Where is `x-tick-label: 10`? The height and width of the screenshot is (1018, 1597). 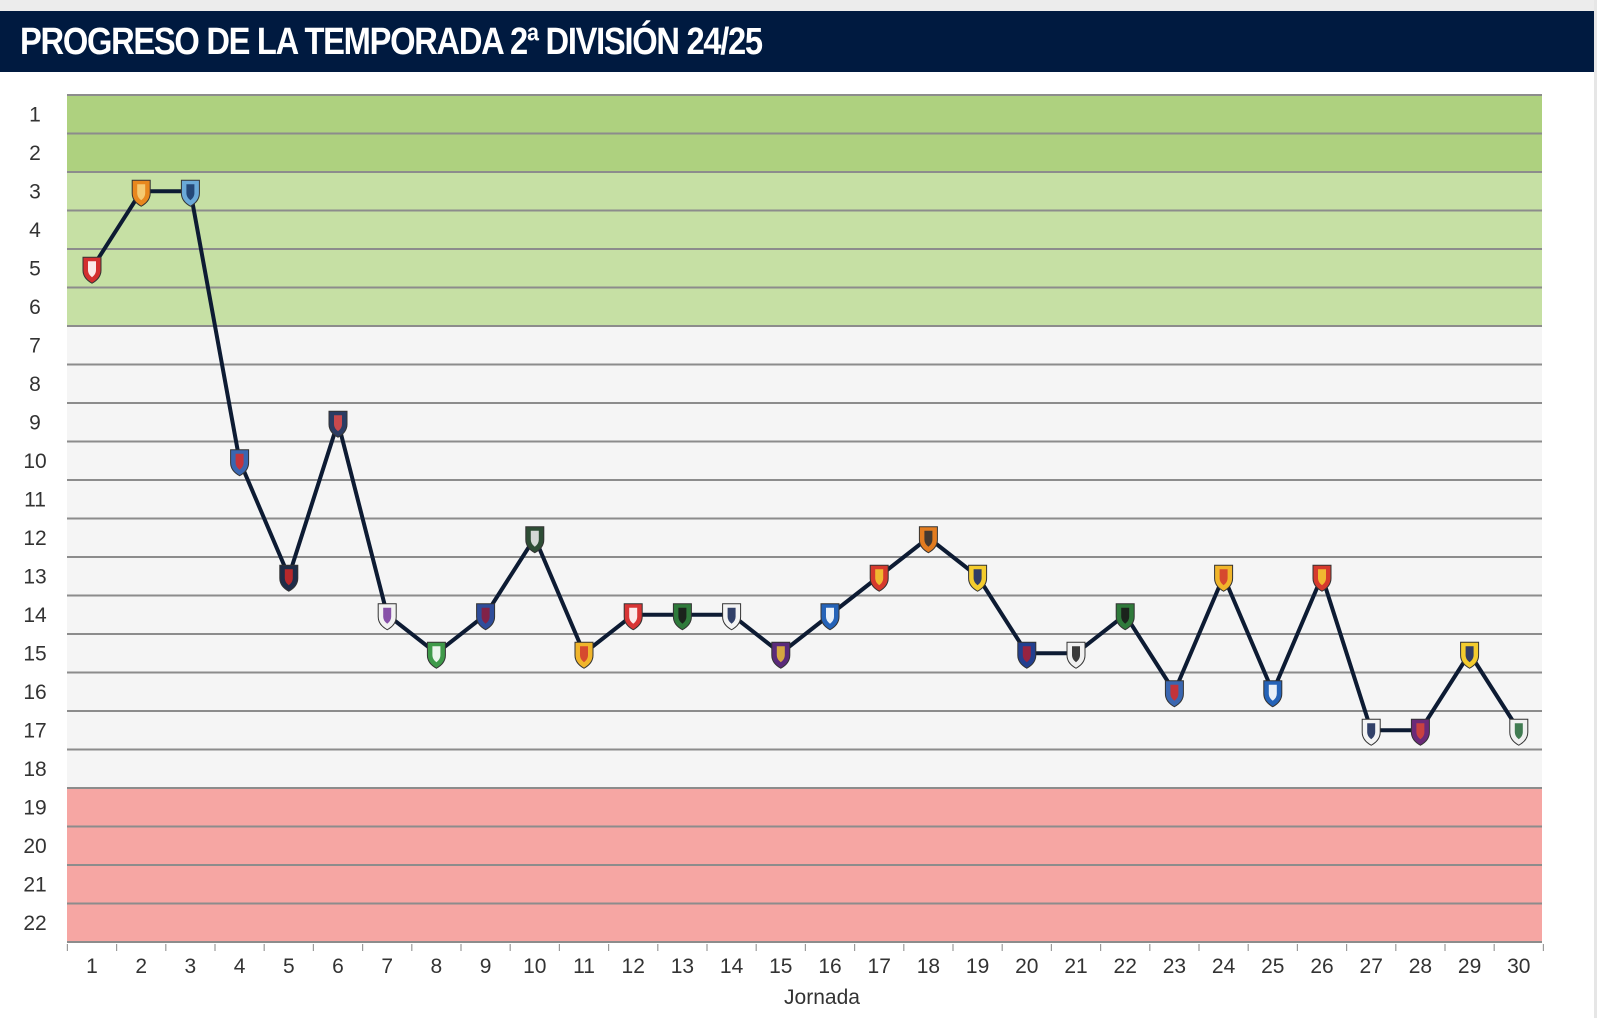
x-tick-label: 10 is located at coordinates (534, 966).